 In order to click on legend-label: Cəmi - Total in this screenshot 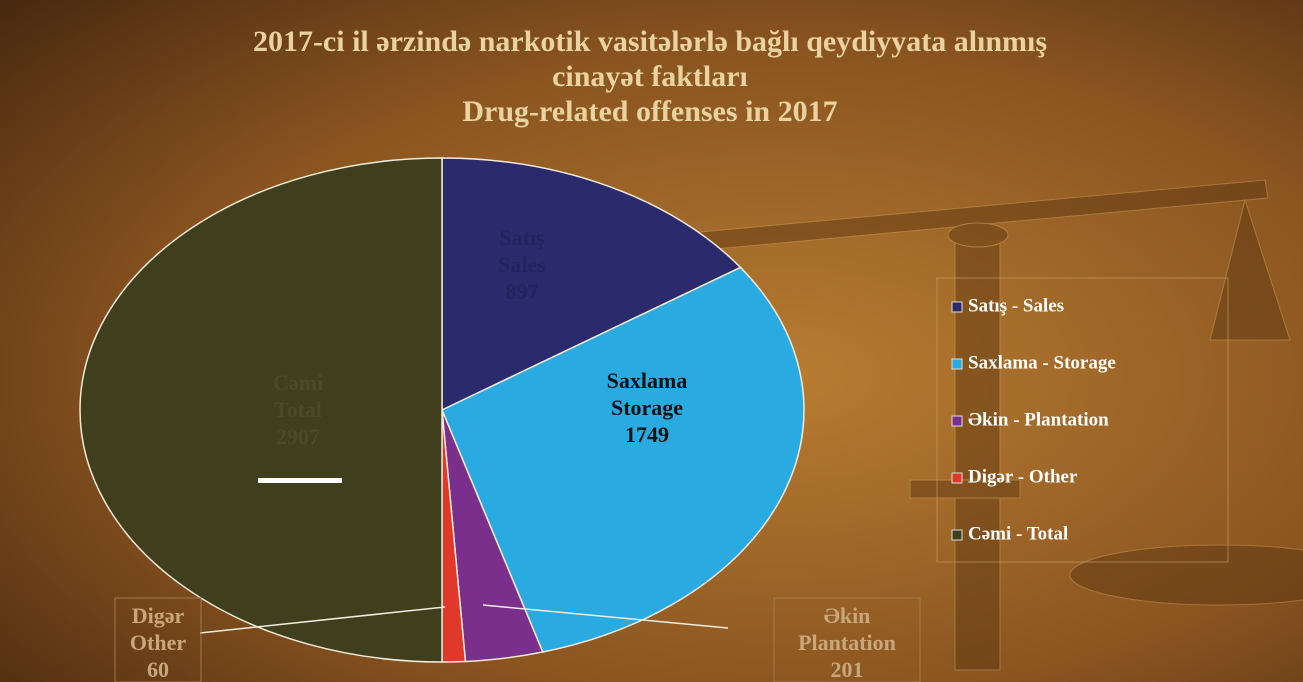, I will do `click(1018, 533)`.